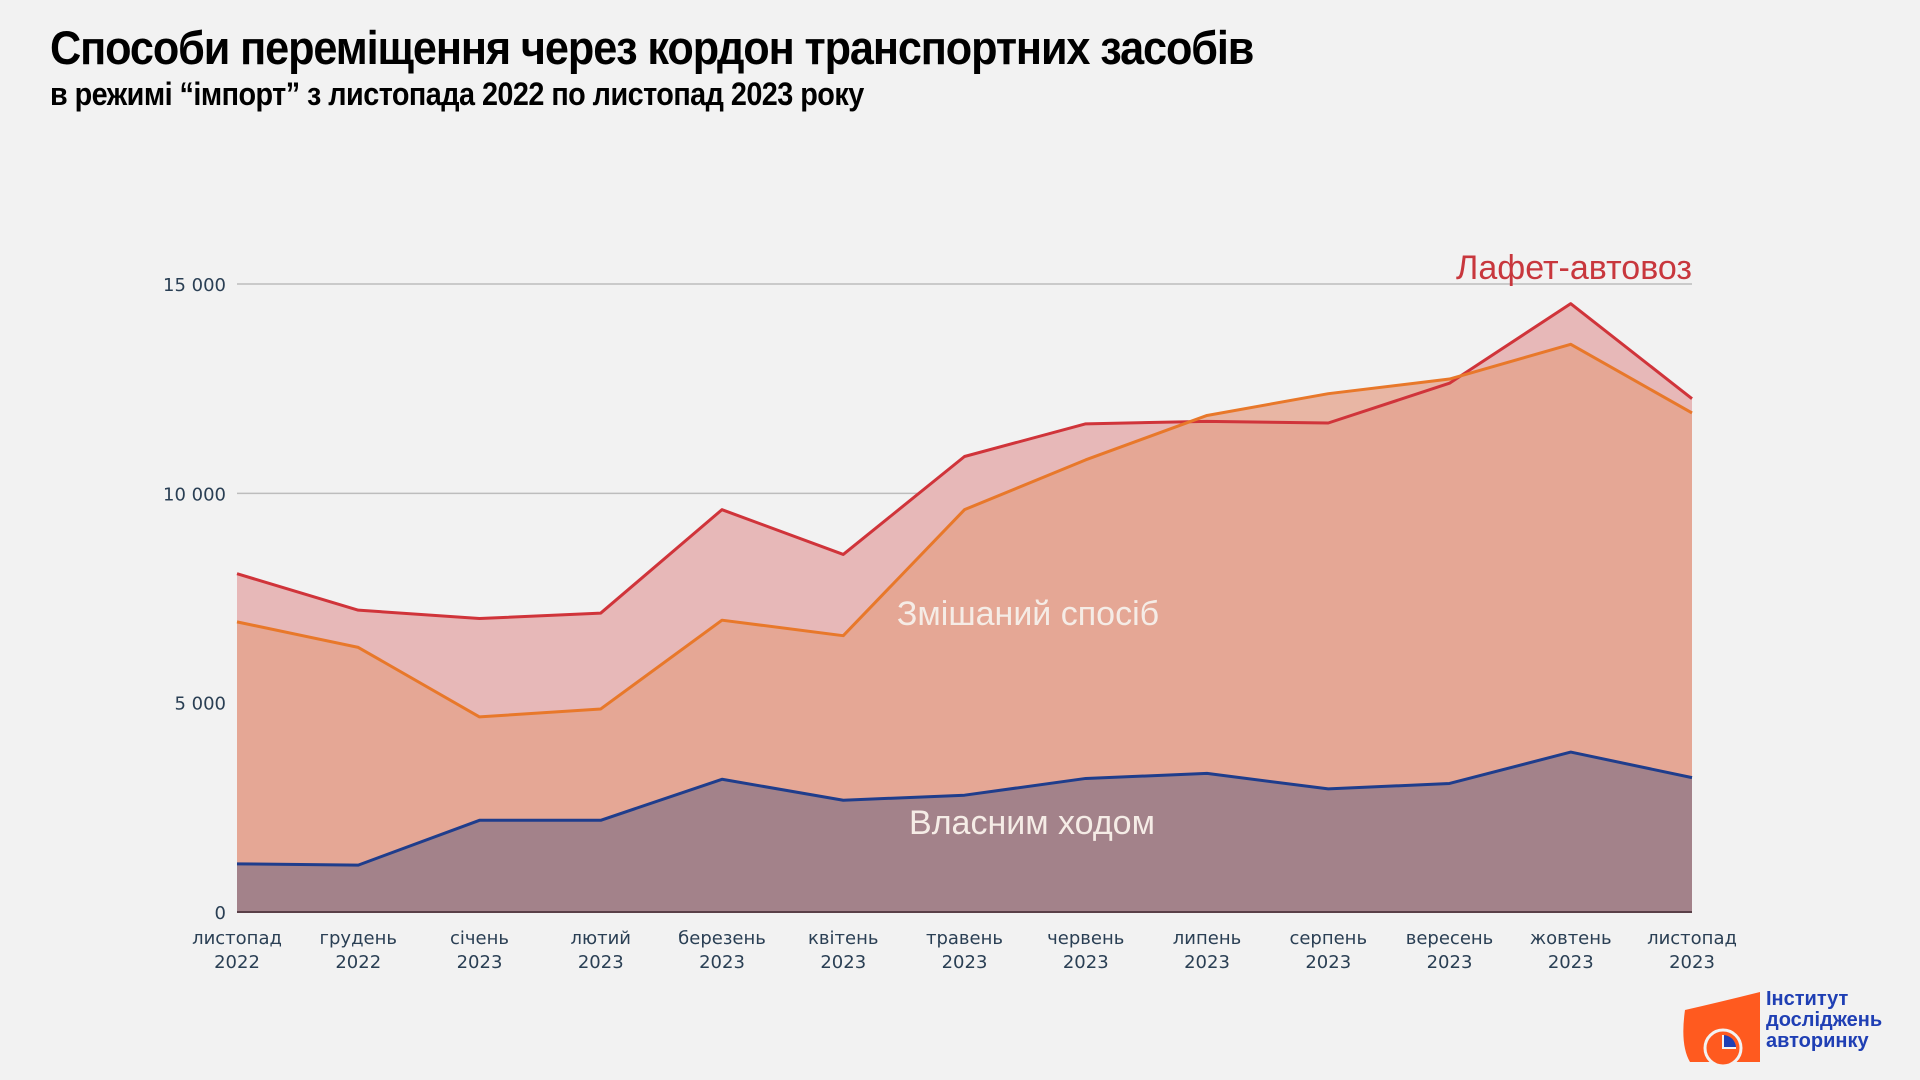  I want to click on logo-line-2: досліджень, so click(1824, 1020).